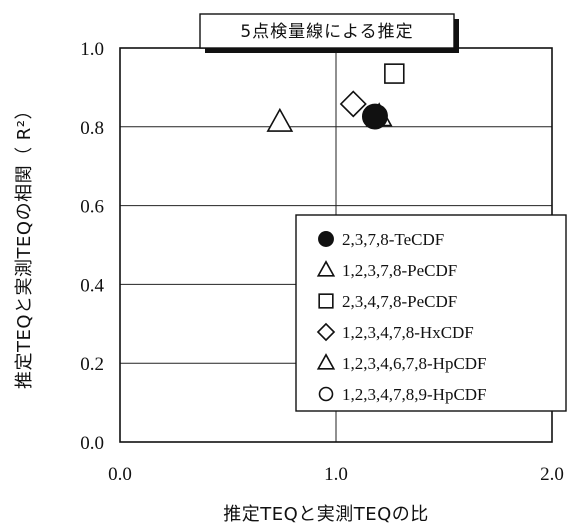  I want to click on legend-label: 1,2,3,4,7,8-HxCDF, so click(408, 332).